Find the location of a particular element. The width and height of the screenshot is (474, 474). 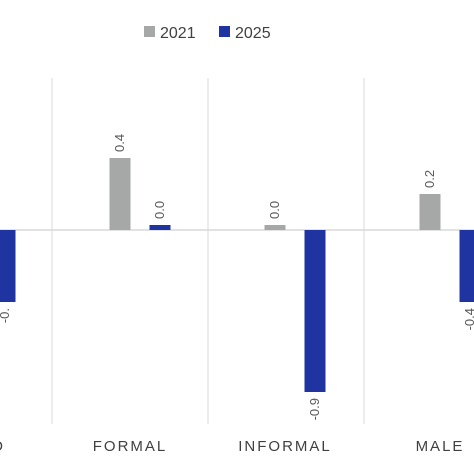

category-label-informal: INFORMAL is located at coordinates (285, 446).